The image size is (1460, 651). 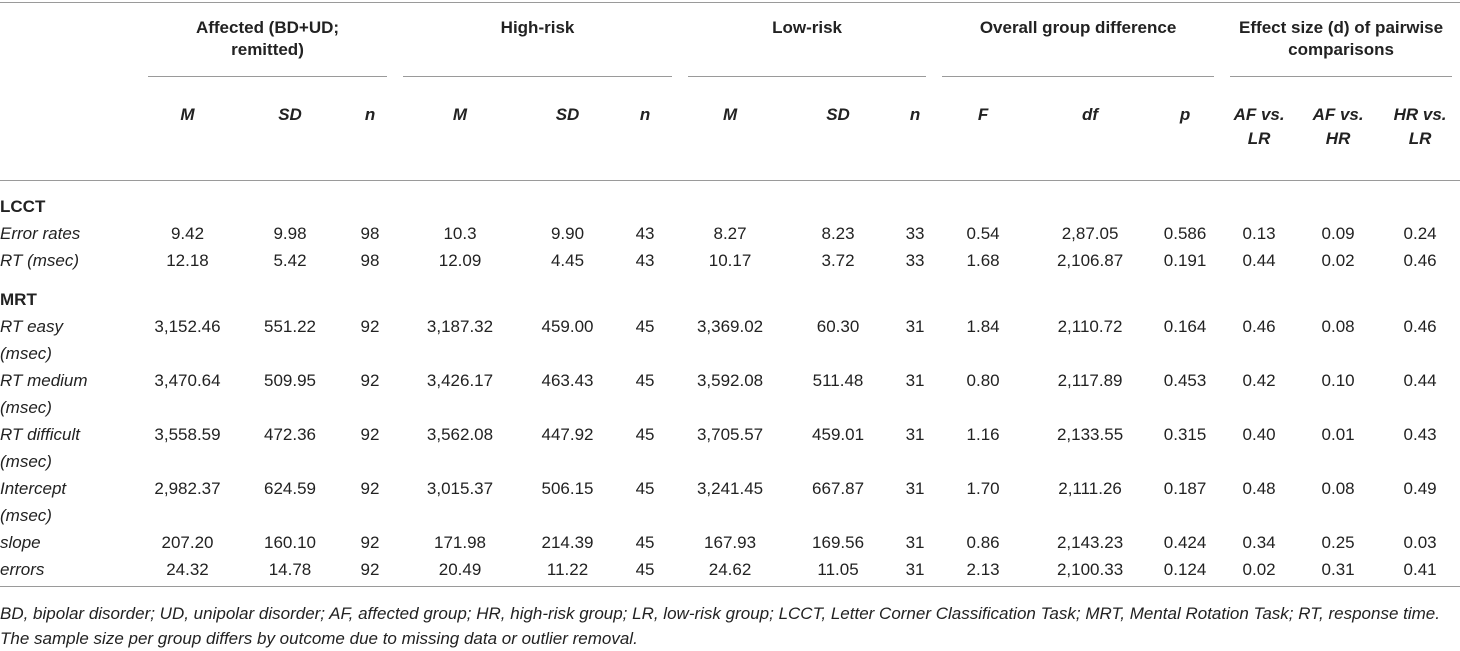 I want to click on cell: 667.87, so click(x=838, y=488).